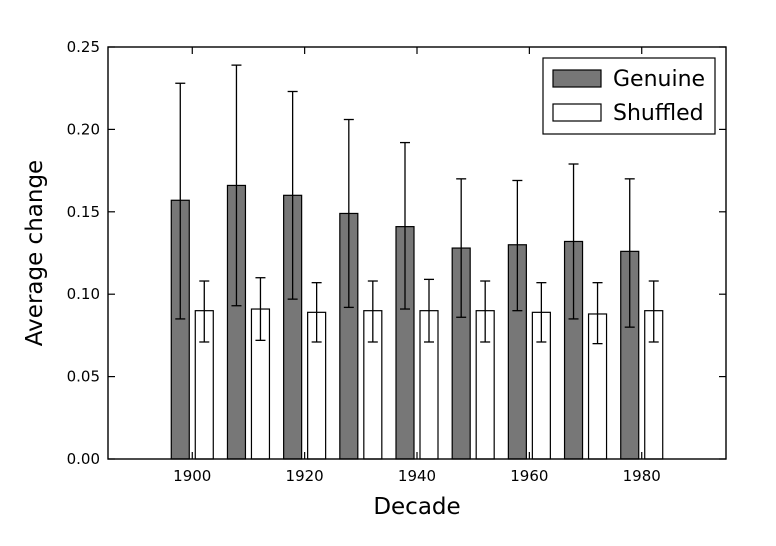  What do you see at coordinates (83, 377) in the screenshot?
I see `y-tick-label: 0.05` at bounding box center [83, 377].